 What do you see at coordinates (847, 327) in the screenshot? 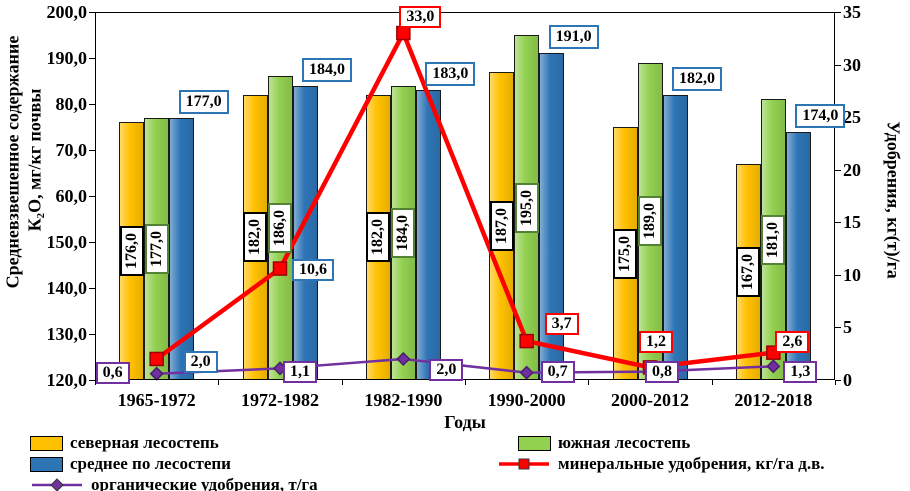
I see `y-axis-right-tick-label: 5` at bounding box center [847, 327].